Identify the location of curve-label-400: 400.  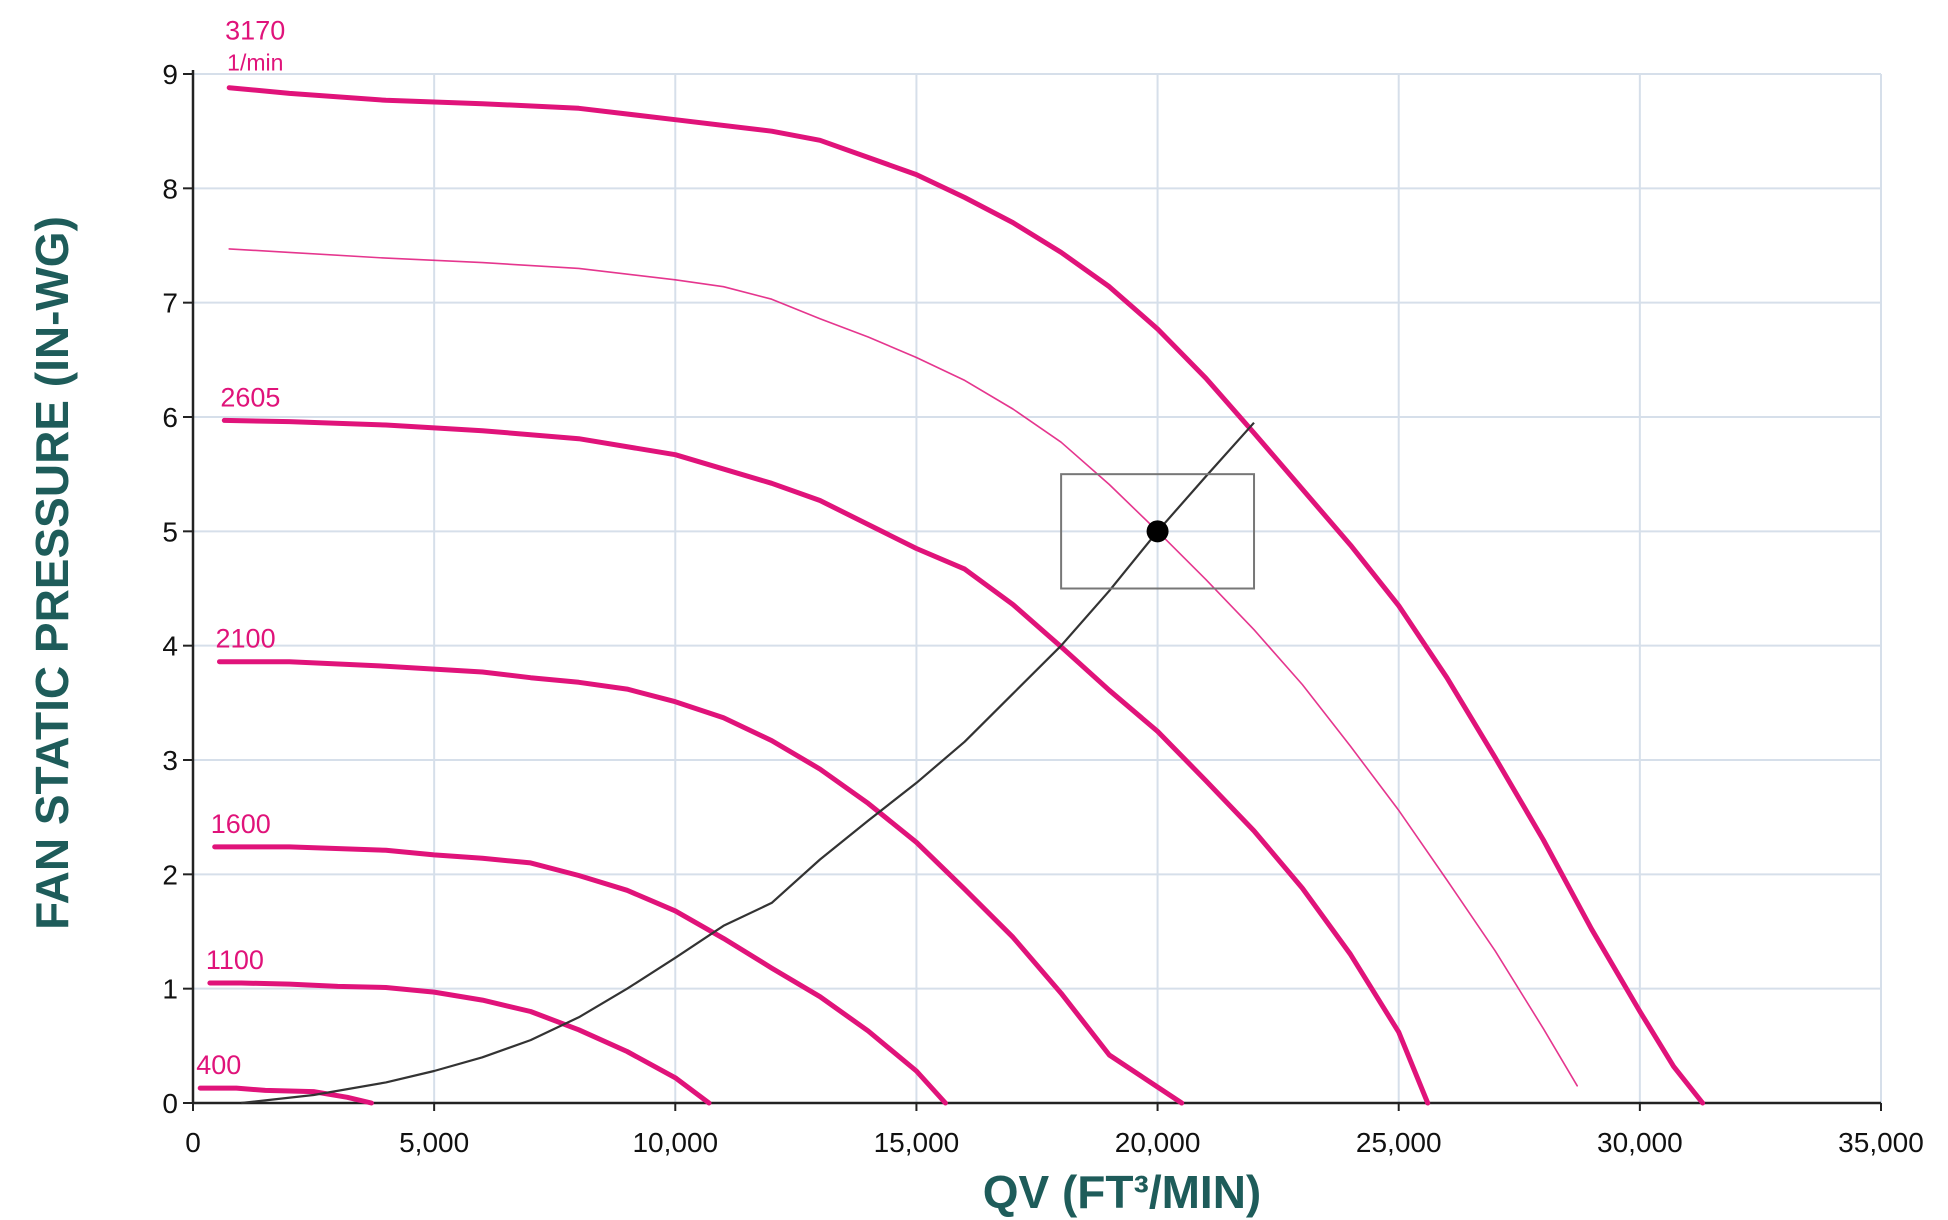
(218, 1065).